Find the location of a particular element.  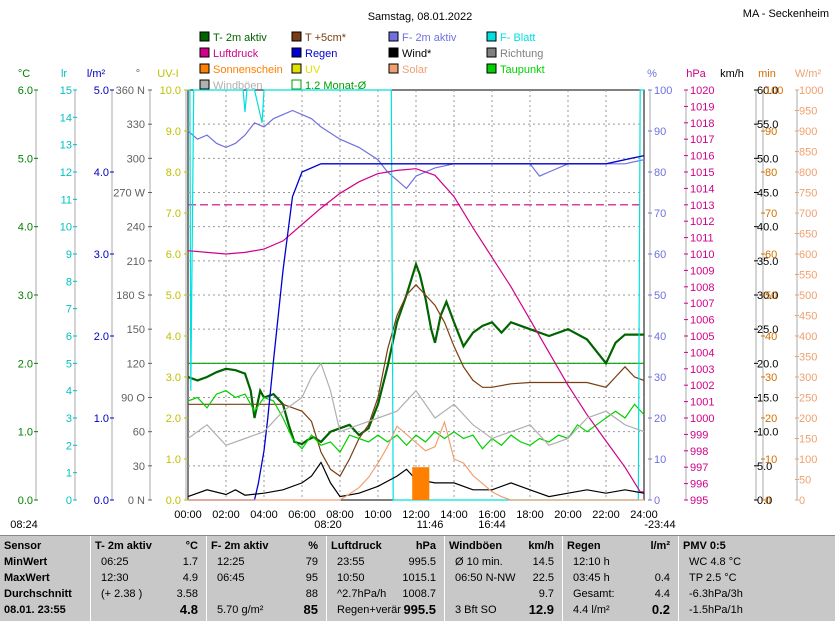

cell-value: 9.7 is located at coordinates (546, 594).